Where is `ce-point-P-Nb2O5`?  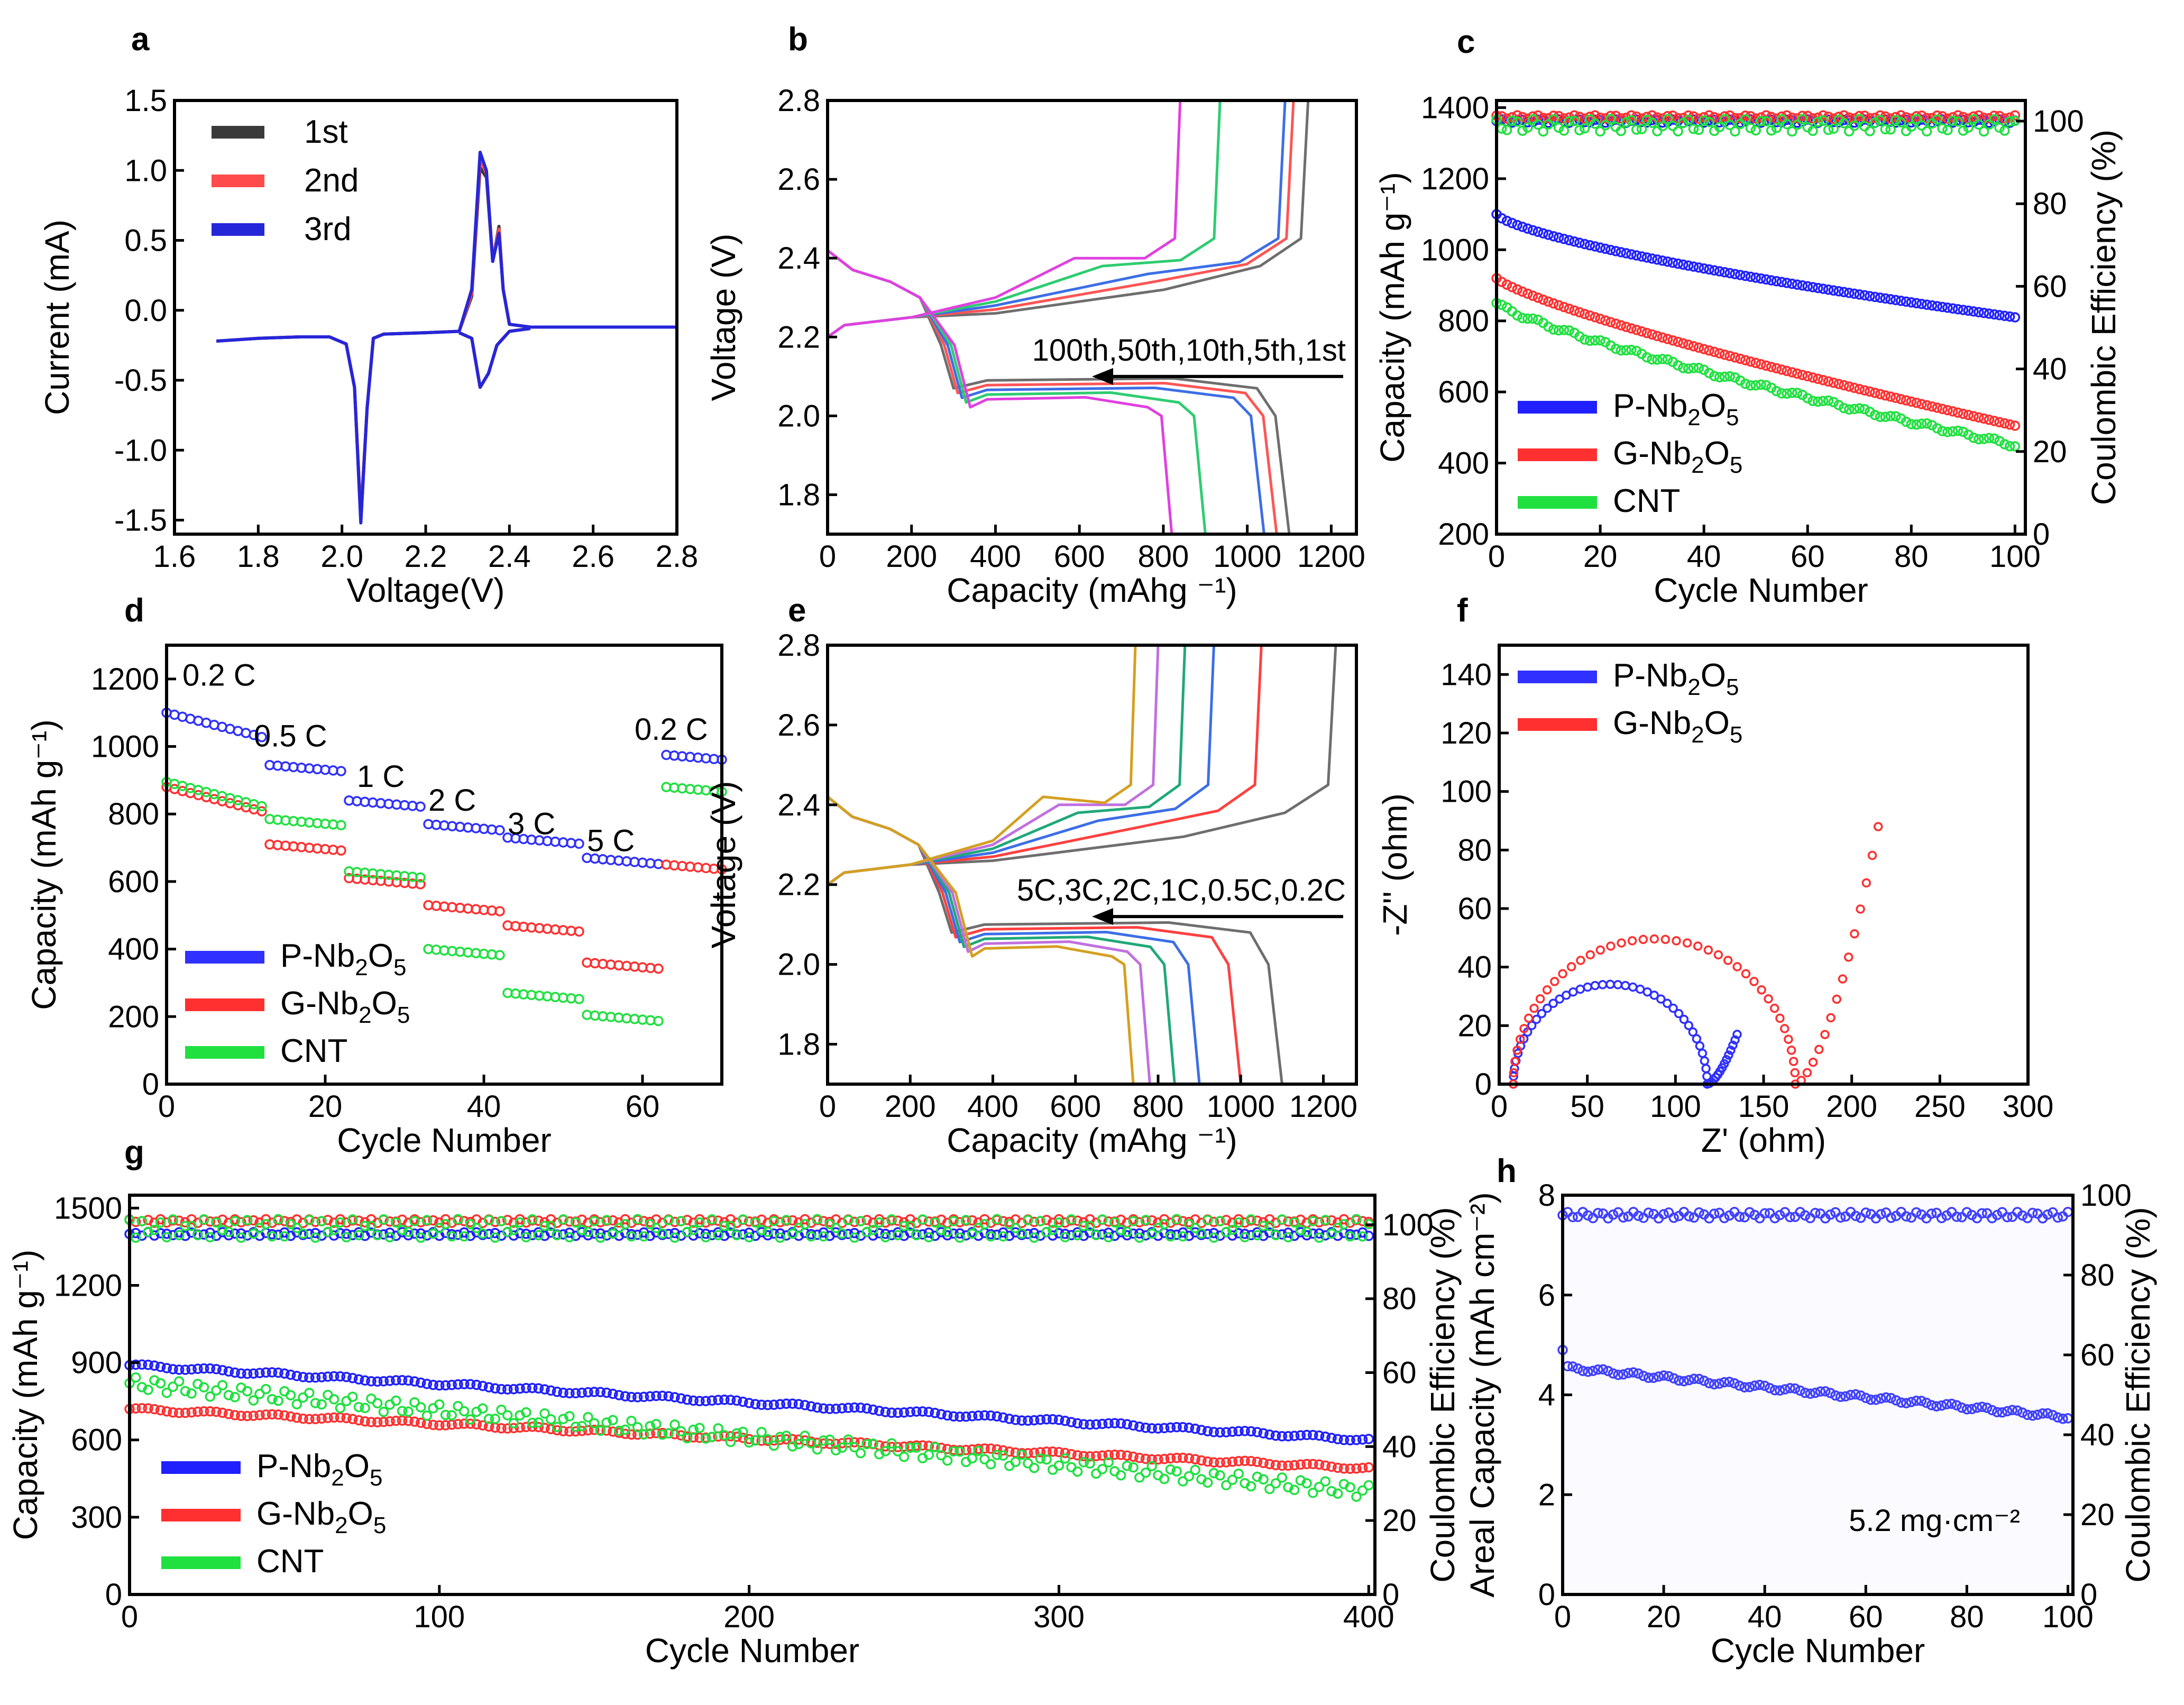 ce-point-P-Nb2O5 is located at coordinates (1195, 1232).